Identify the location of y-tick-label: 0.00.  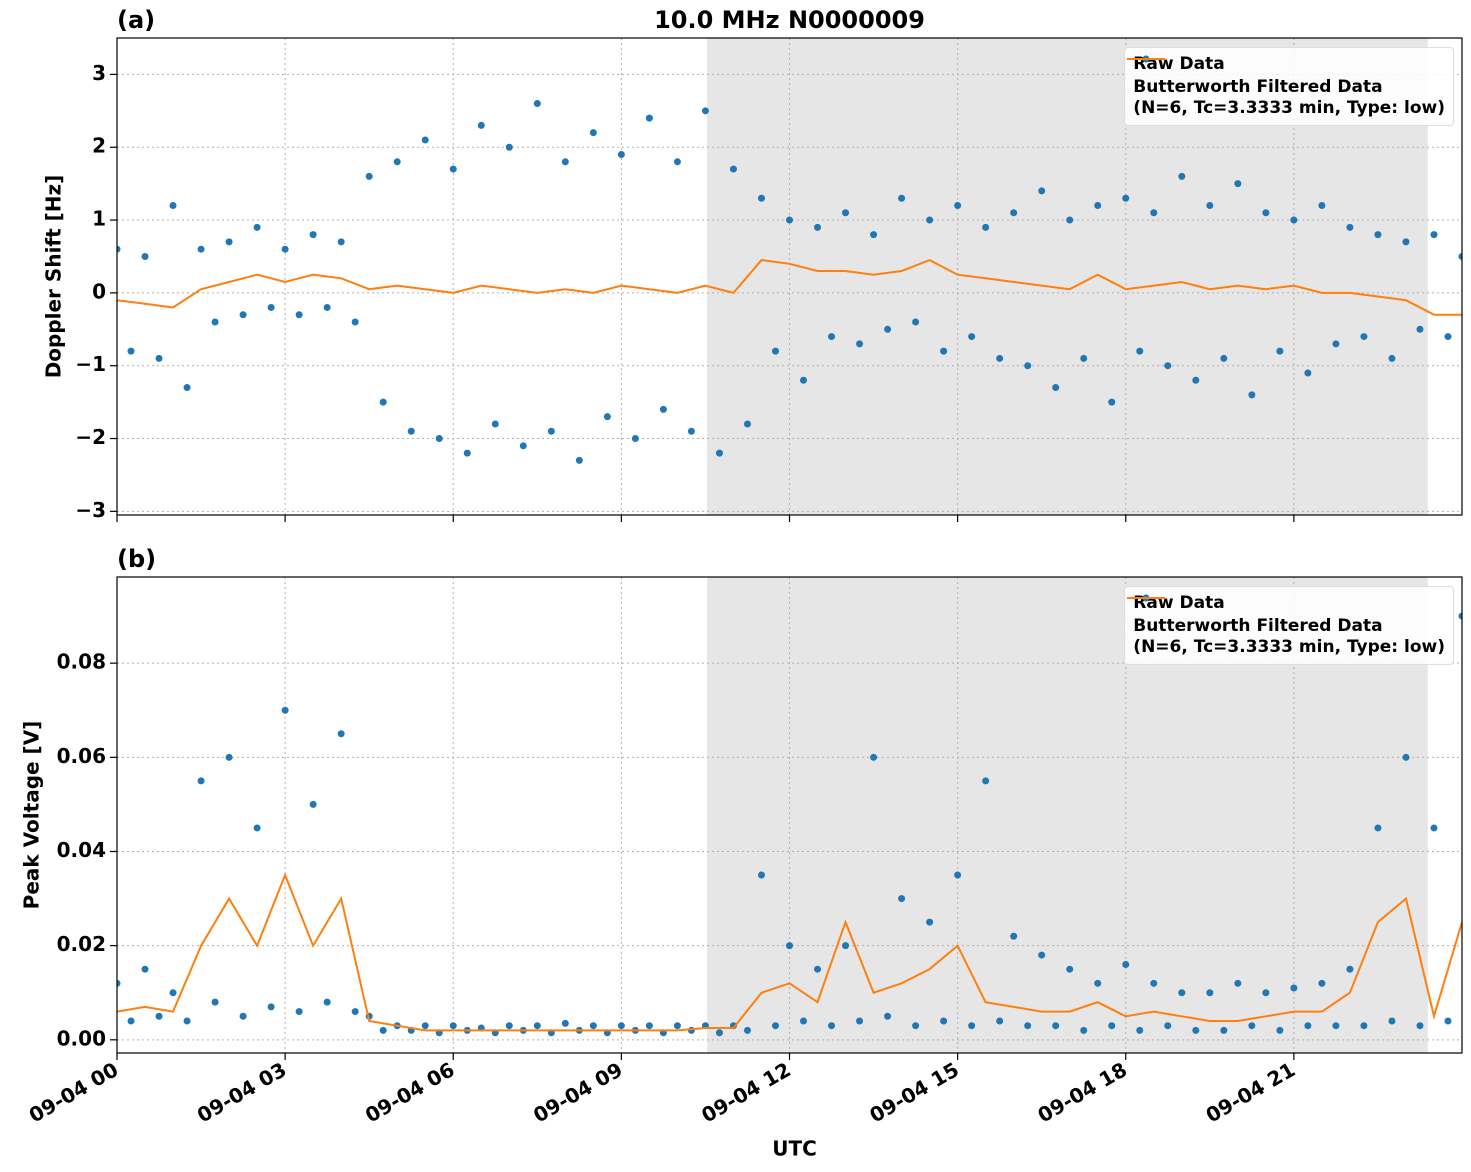
(81, 1038).